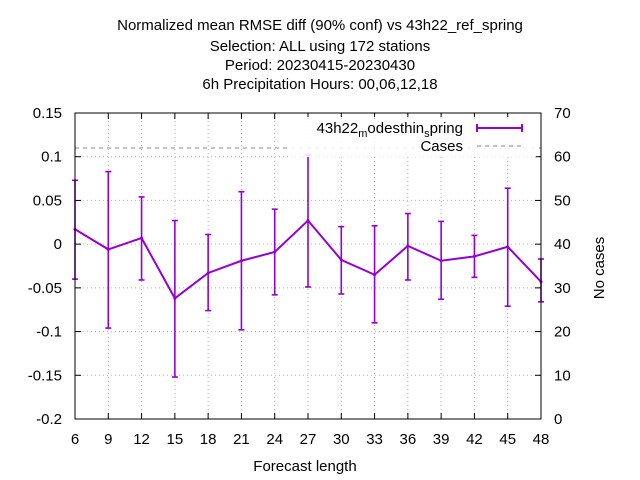 This screenshot has width=640, height=480. I want to click on chart-title-line-4: 6h Precipitation Hours: 00,06,12,18, so click(320, 85).